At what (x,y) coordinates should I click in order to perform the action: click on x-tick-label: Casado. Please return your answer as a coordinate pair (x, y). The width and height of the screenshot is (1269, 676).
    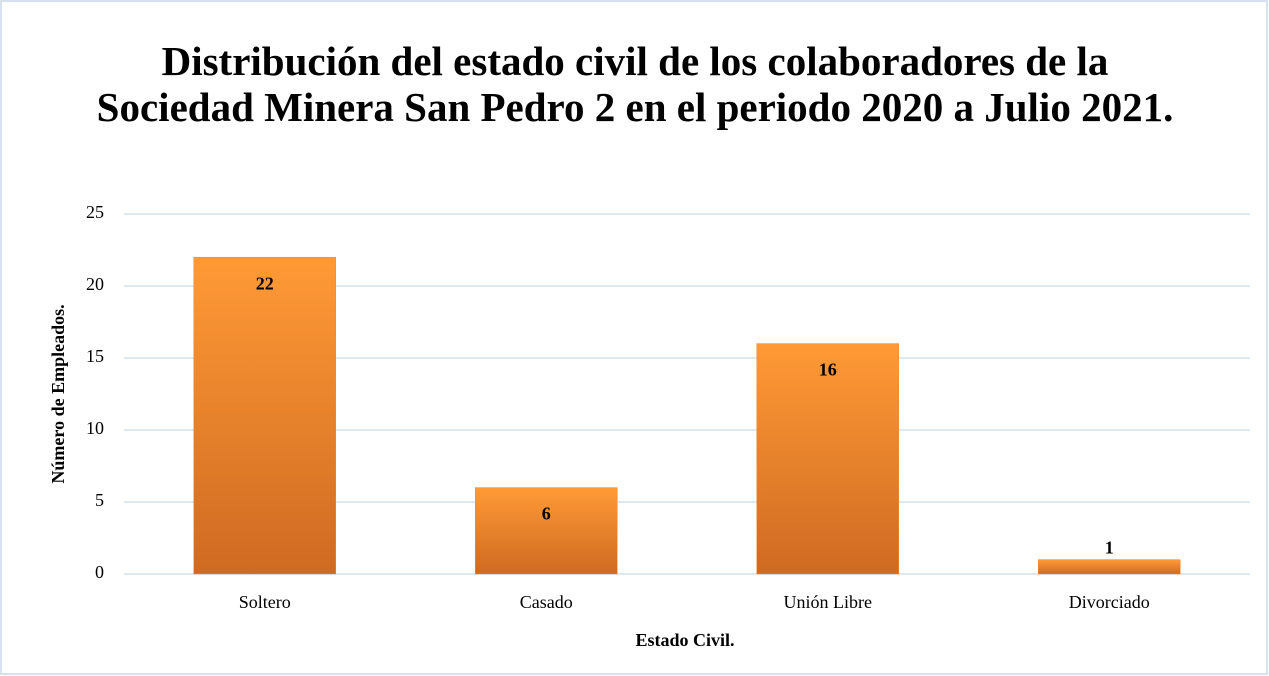
    Looking at the image, I should click on (546, 602).